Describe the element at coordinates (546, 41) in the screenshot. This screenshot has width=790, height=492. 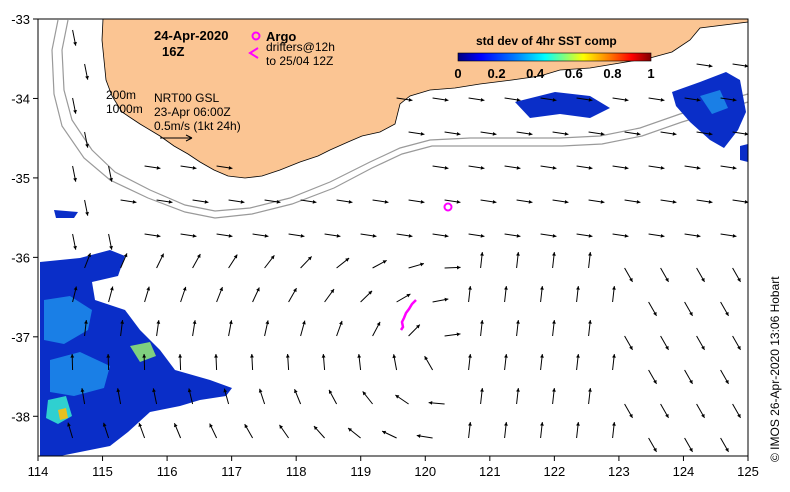
I see `colorbar-title: std dev of 4hr SST comp` at that location.